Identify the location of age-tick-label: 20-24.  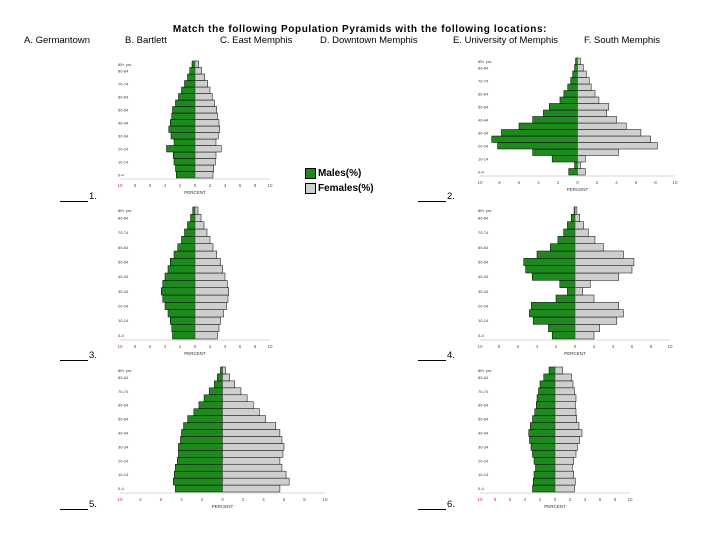
(123, 460).